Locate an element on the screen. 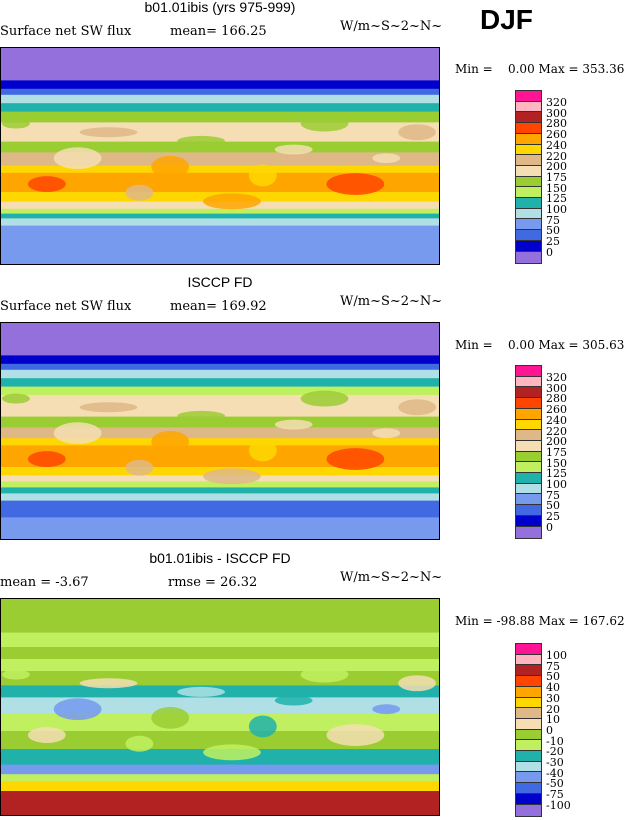  legend-label: 0 is located at coordinates (549, 252).